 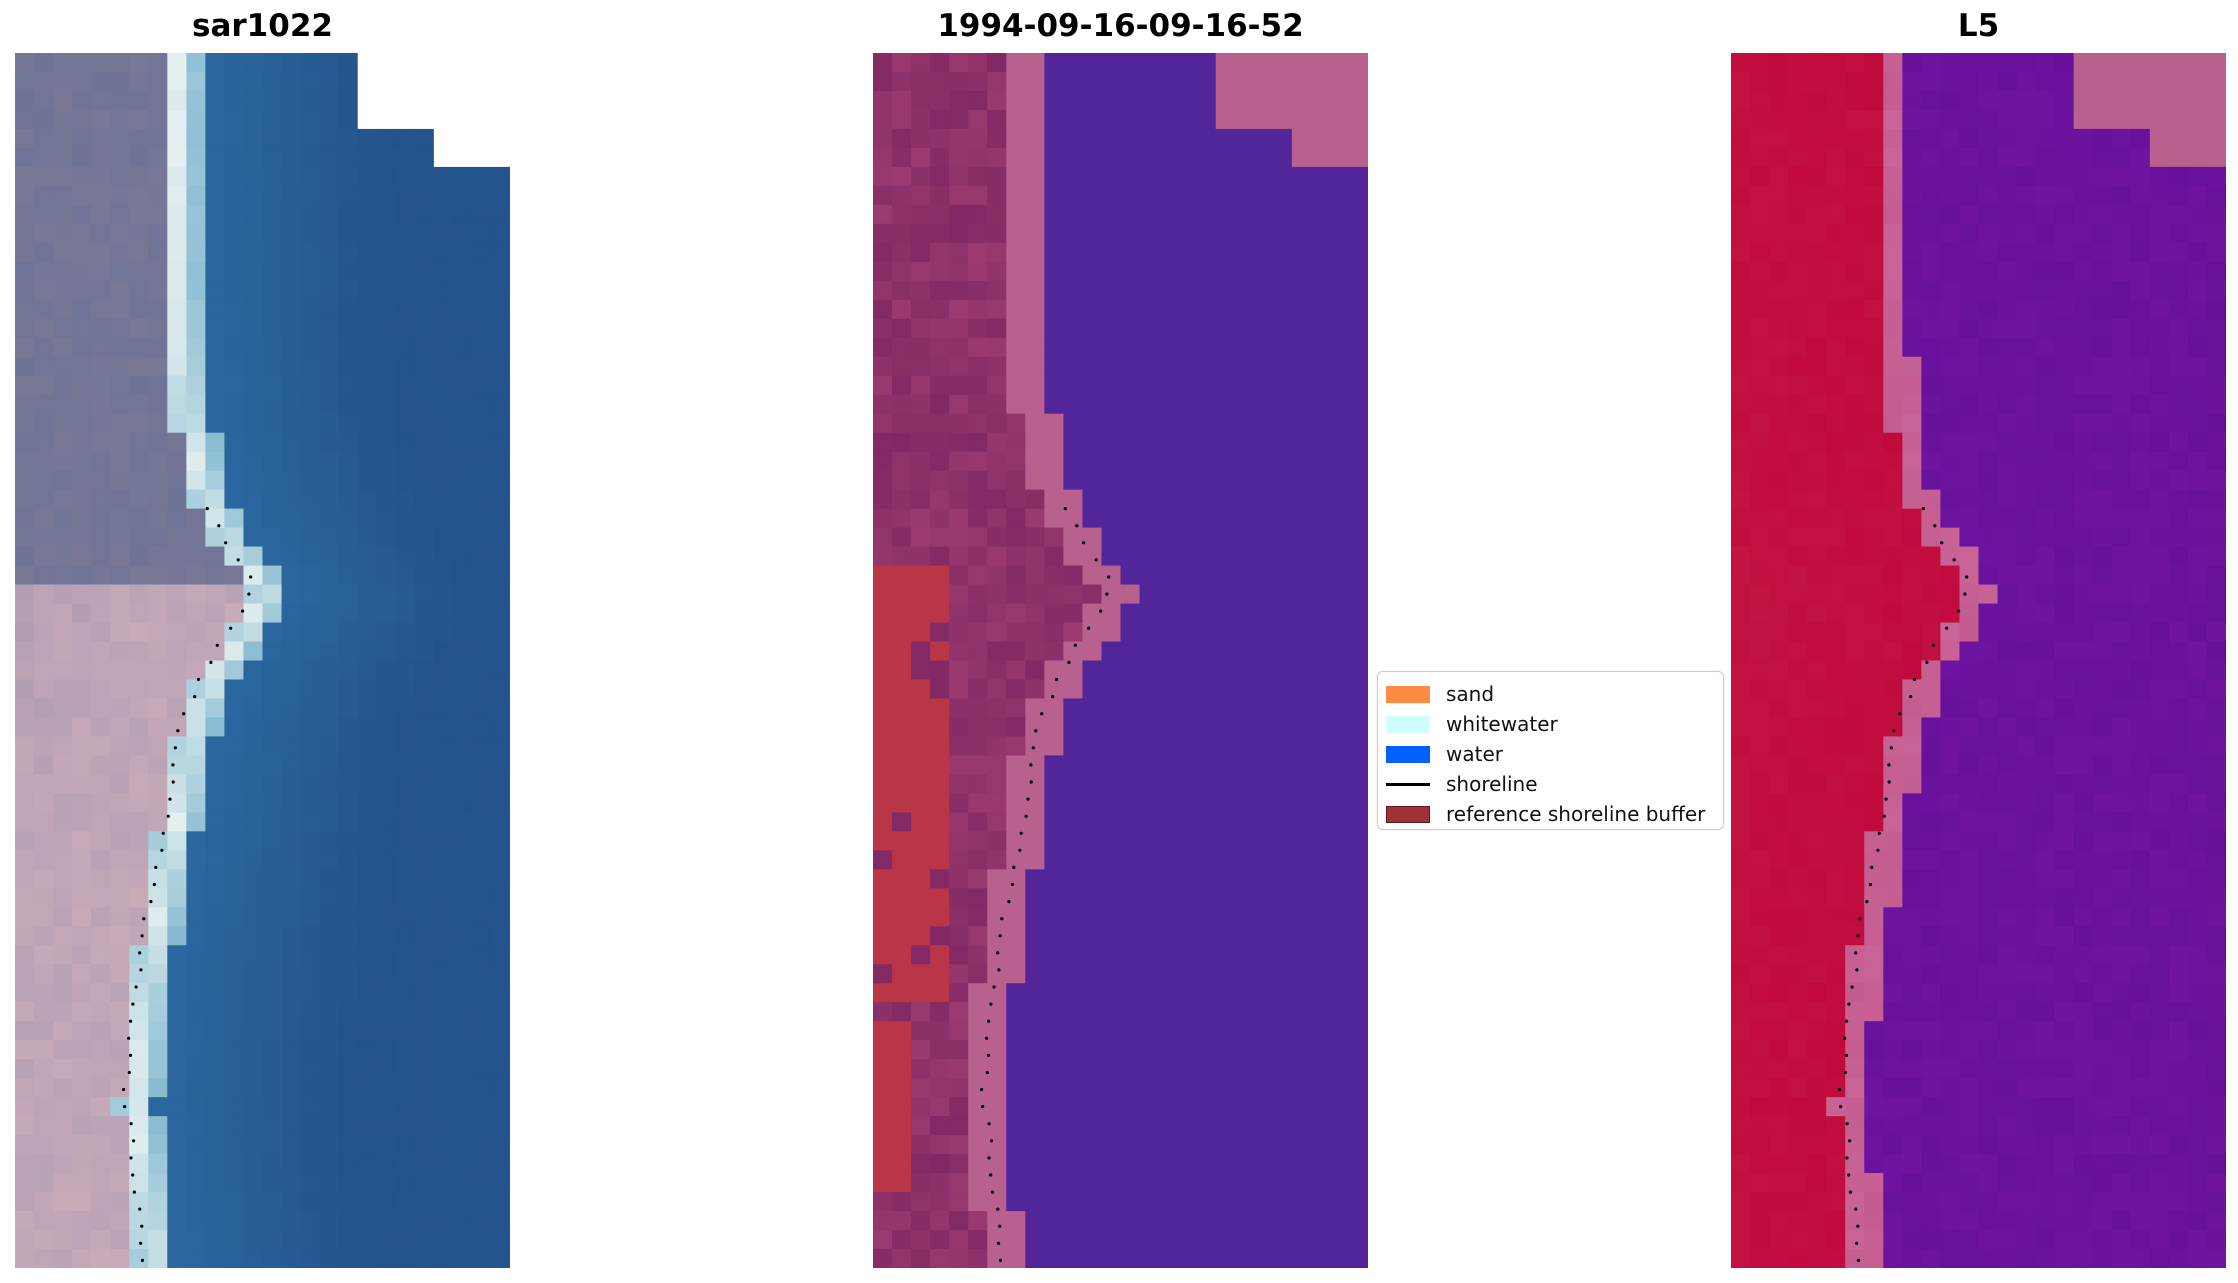 What do you see at coordinates (1408, 814) in the screenshot?
I see `reference-buffer-swatch` at bounding box center [1408, 814].